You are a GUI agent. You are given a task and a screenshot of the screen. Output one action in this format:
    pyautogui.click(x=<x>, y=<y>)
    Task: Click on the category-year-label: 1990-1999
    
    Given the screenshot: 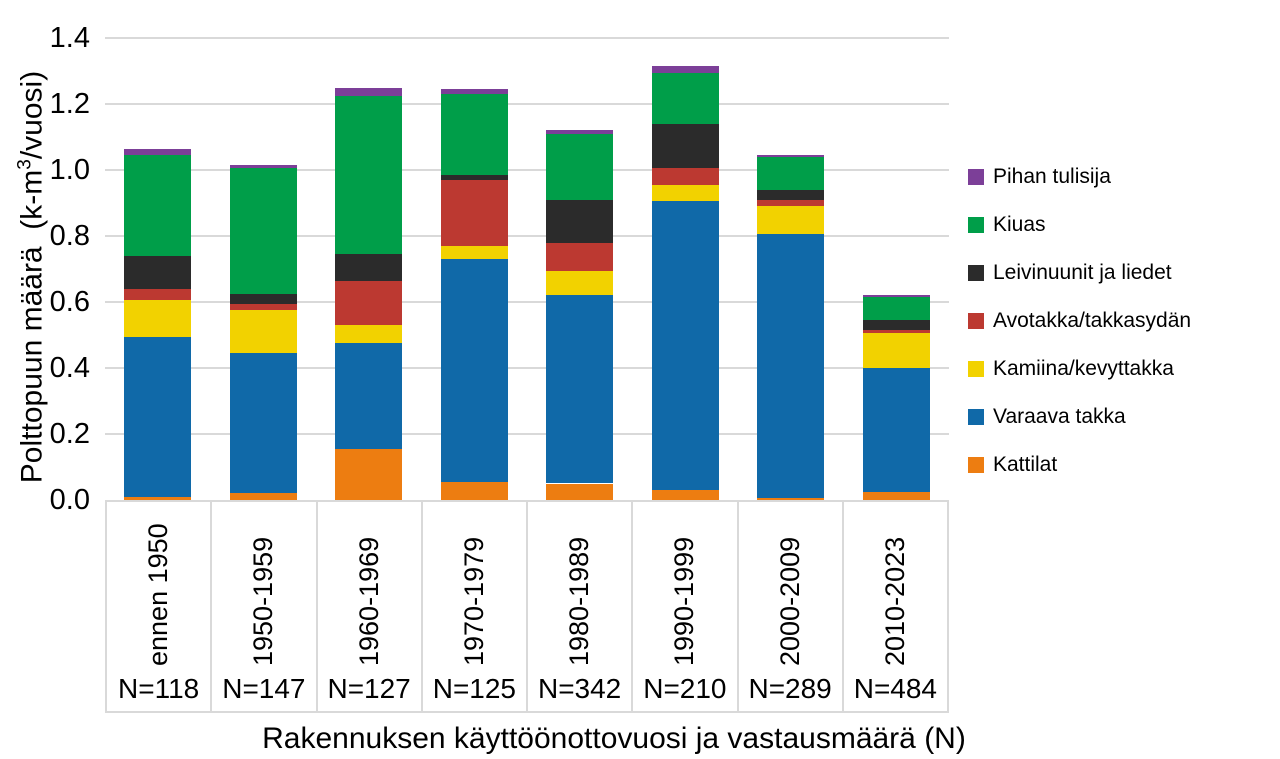 What is the action you would take?
    pyautogui.click(x=684, y=601)
    